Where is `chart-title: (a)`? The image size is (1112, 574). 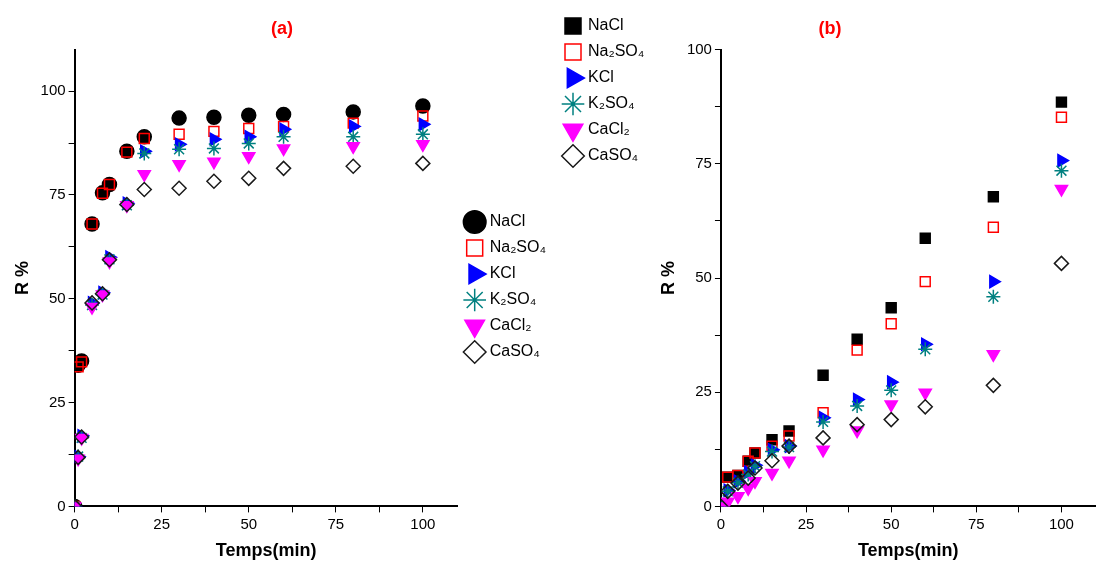 chart-title: (a) is located at coordinates (282, 27).